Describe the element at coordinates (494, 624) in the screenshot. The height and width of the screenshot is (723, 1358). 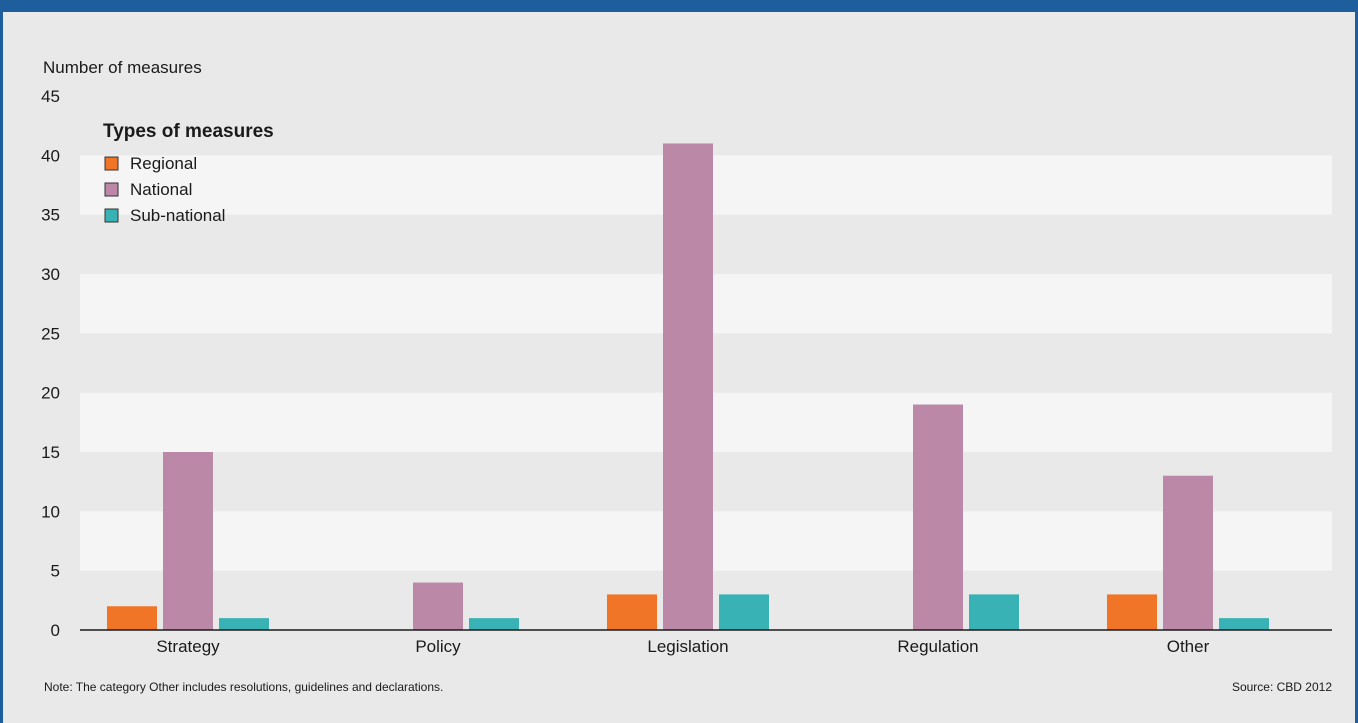
I see `bar-sub-national-policy` at that location.